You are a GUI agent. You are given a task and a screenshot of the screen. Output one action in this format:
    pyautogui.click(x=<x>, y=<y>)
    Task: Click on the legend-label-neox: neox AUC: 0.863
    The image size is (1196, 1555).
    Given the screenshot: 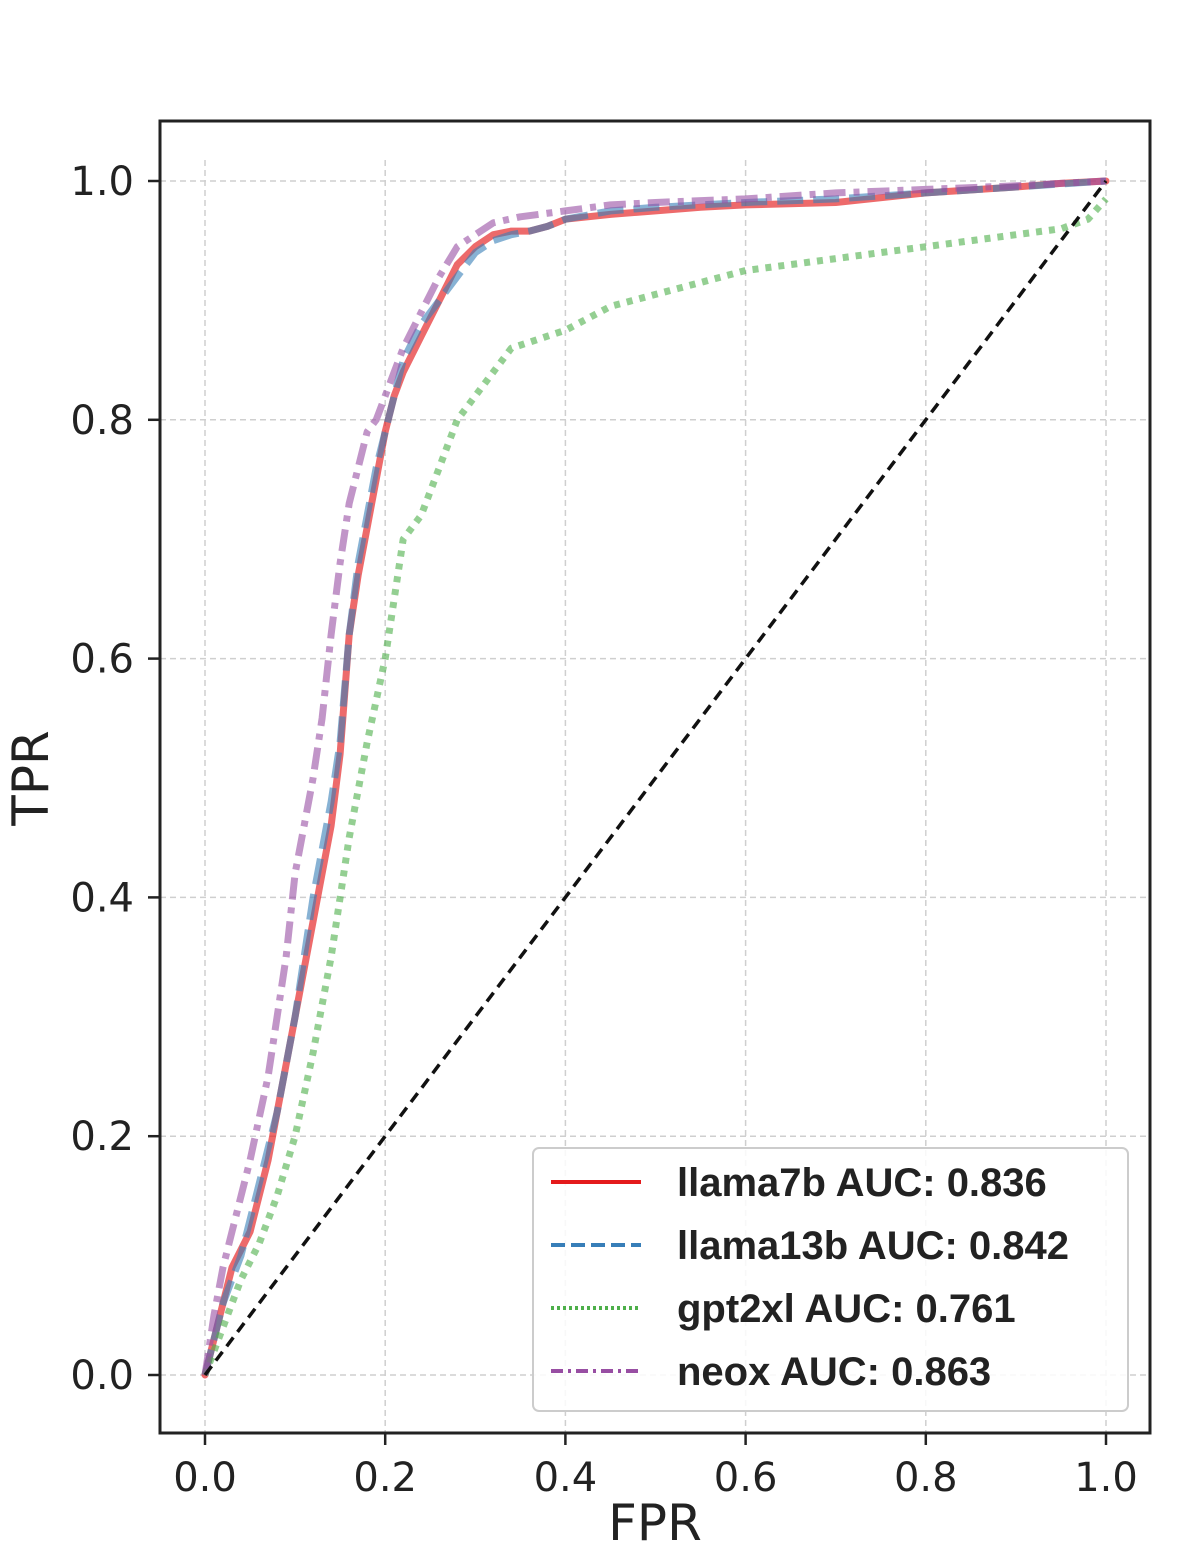 What is the action you would take?
    pyautogui.click(x=834, y=1372)
    